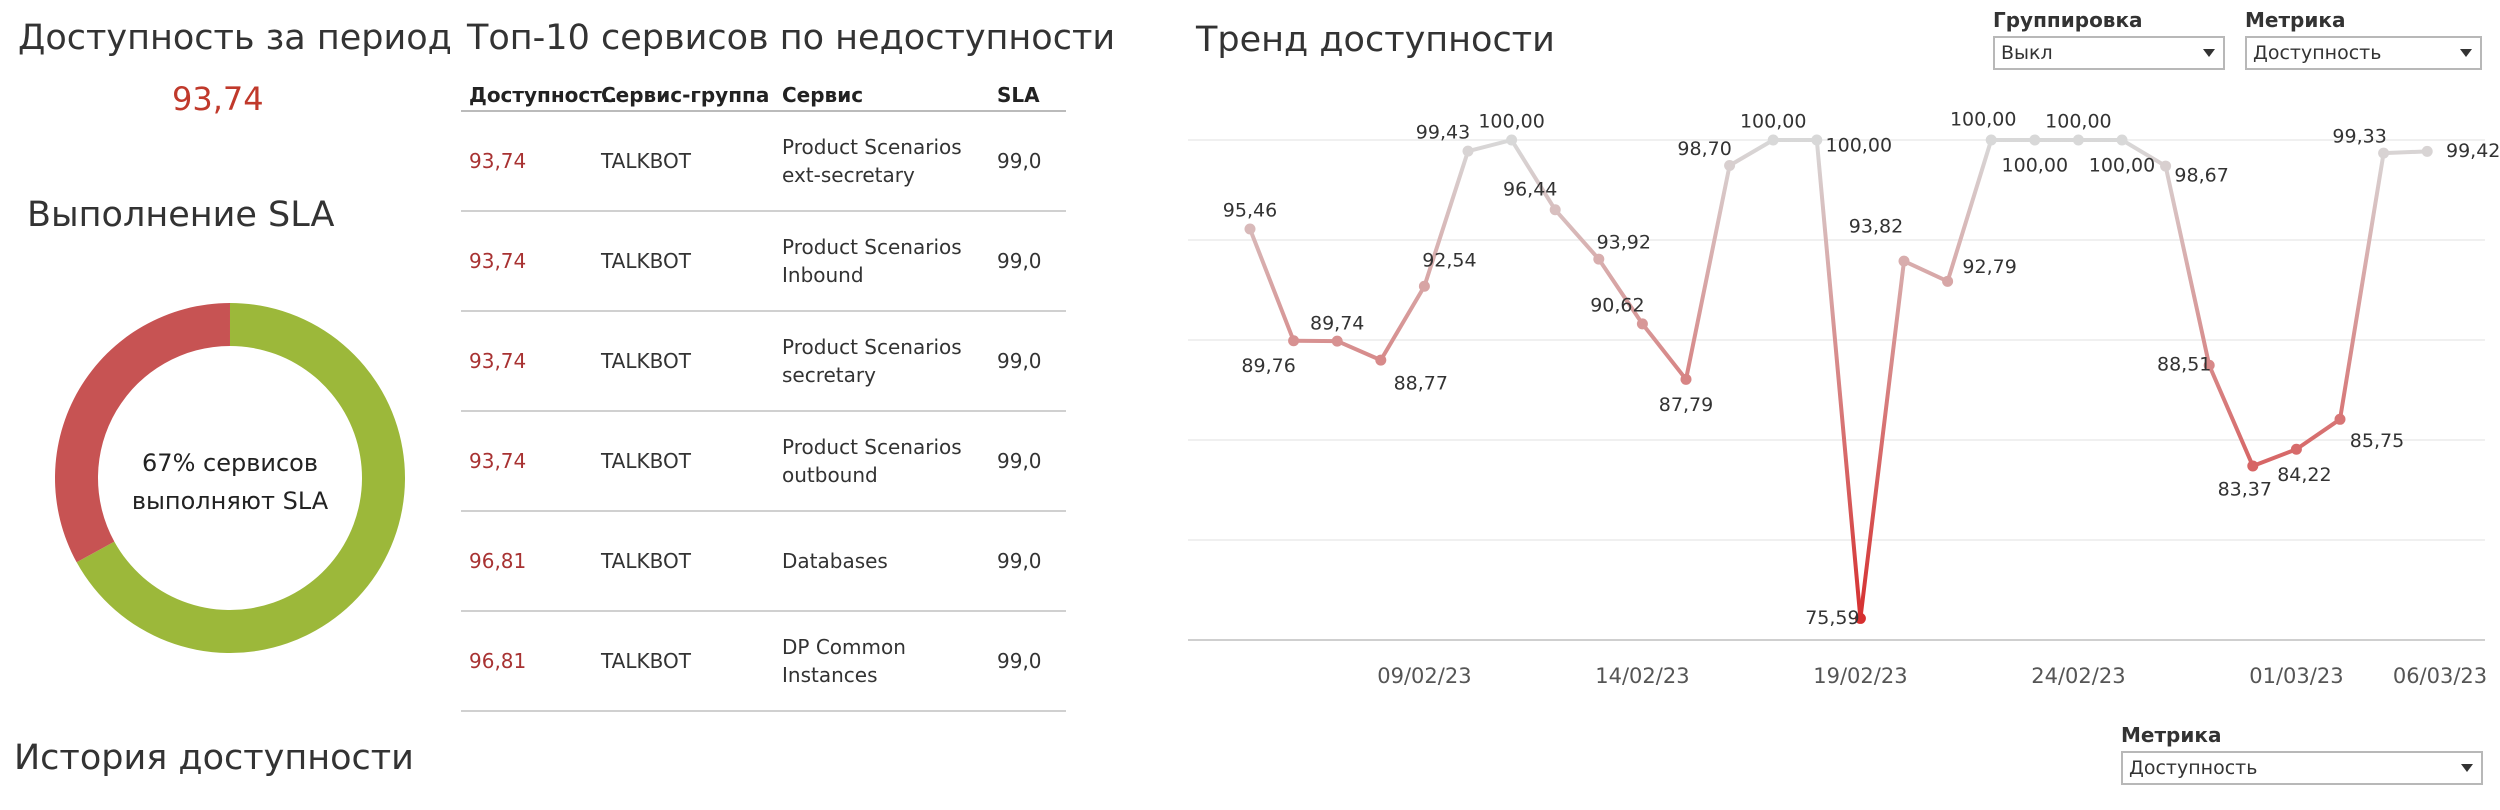  I want to click on trend-data-label: 99,33, so click(2359, 137).